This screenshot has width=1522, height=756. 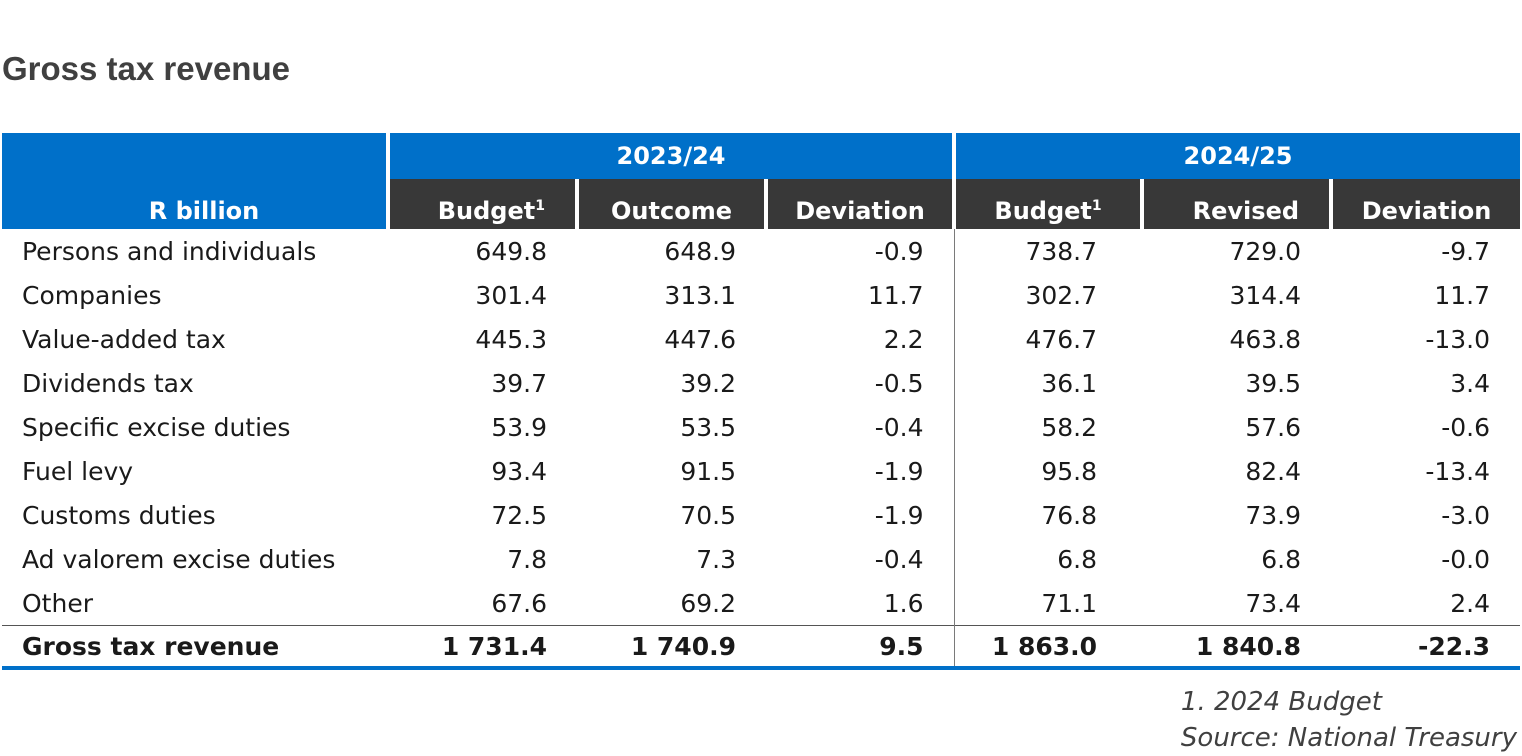 I want to click on table-cell: 53.5, so click(x=708, y=427).